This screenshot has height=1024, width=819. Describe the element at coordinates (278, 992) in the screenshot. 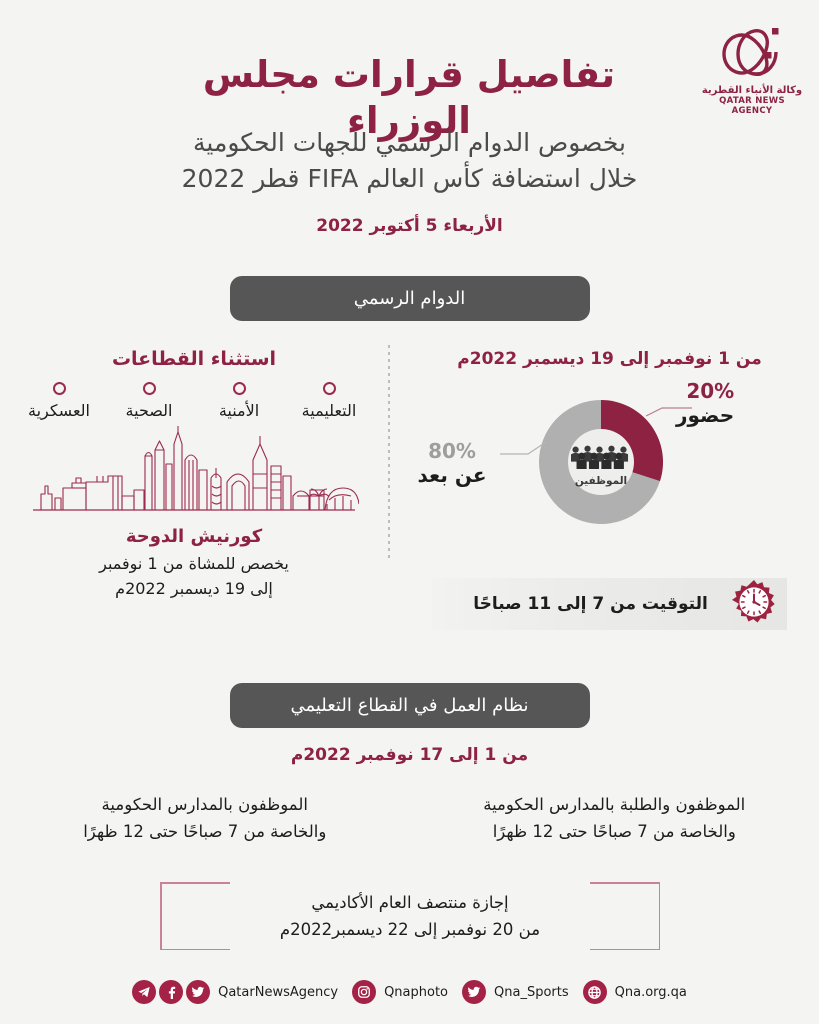

I see `social-handle: QatarNewsAgency` at that location.